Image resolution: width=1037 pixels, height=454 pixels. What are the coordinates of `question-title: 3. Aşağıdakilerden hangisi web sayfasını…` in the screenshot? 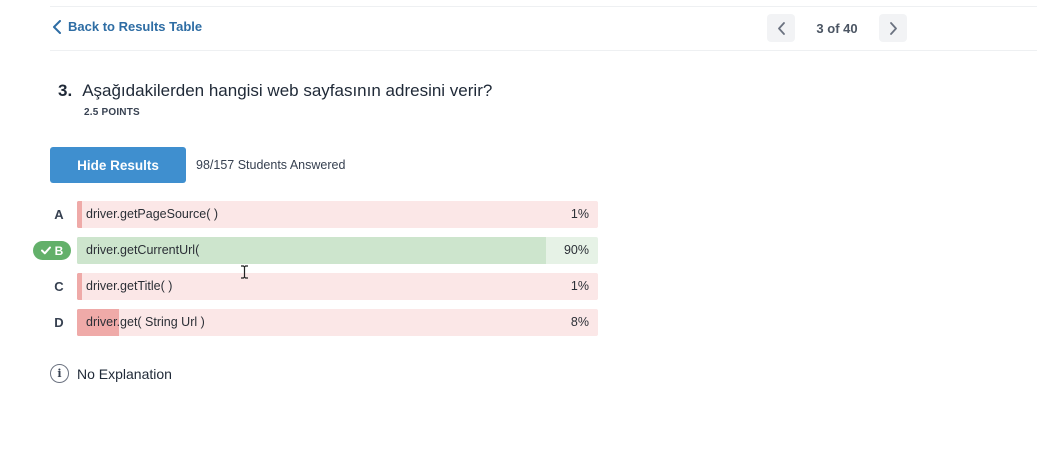 It's located at (275, 91).